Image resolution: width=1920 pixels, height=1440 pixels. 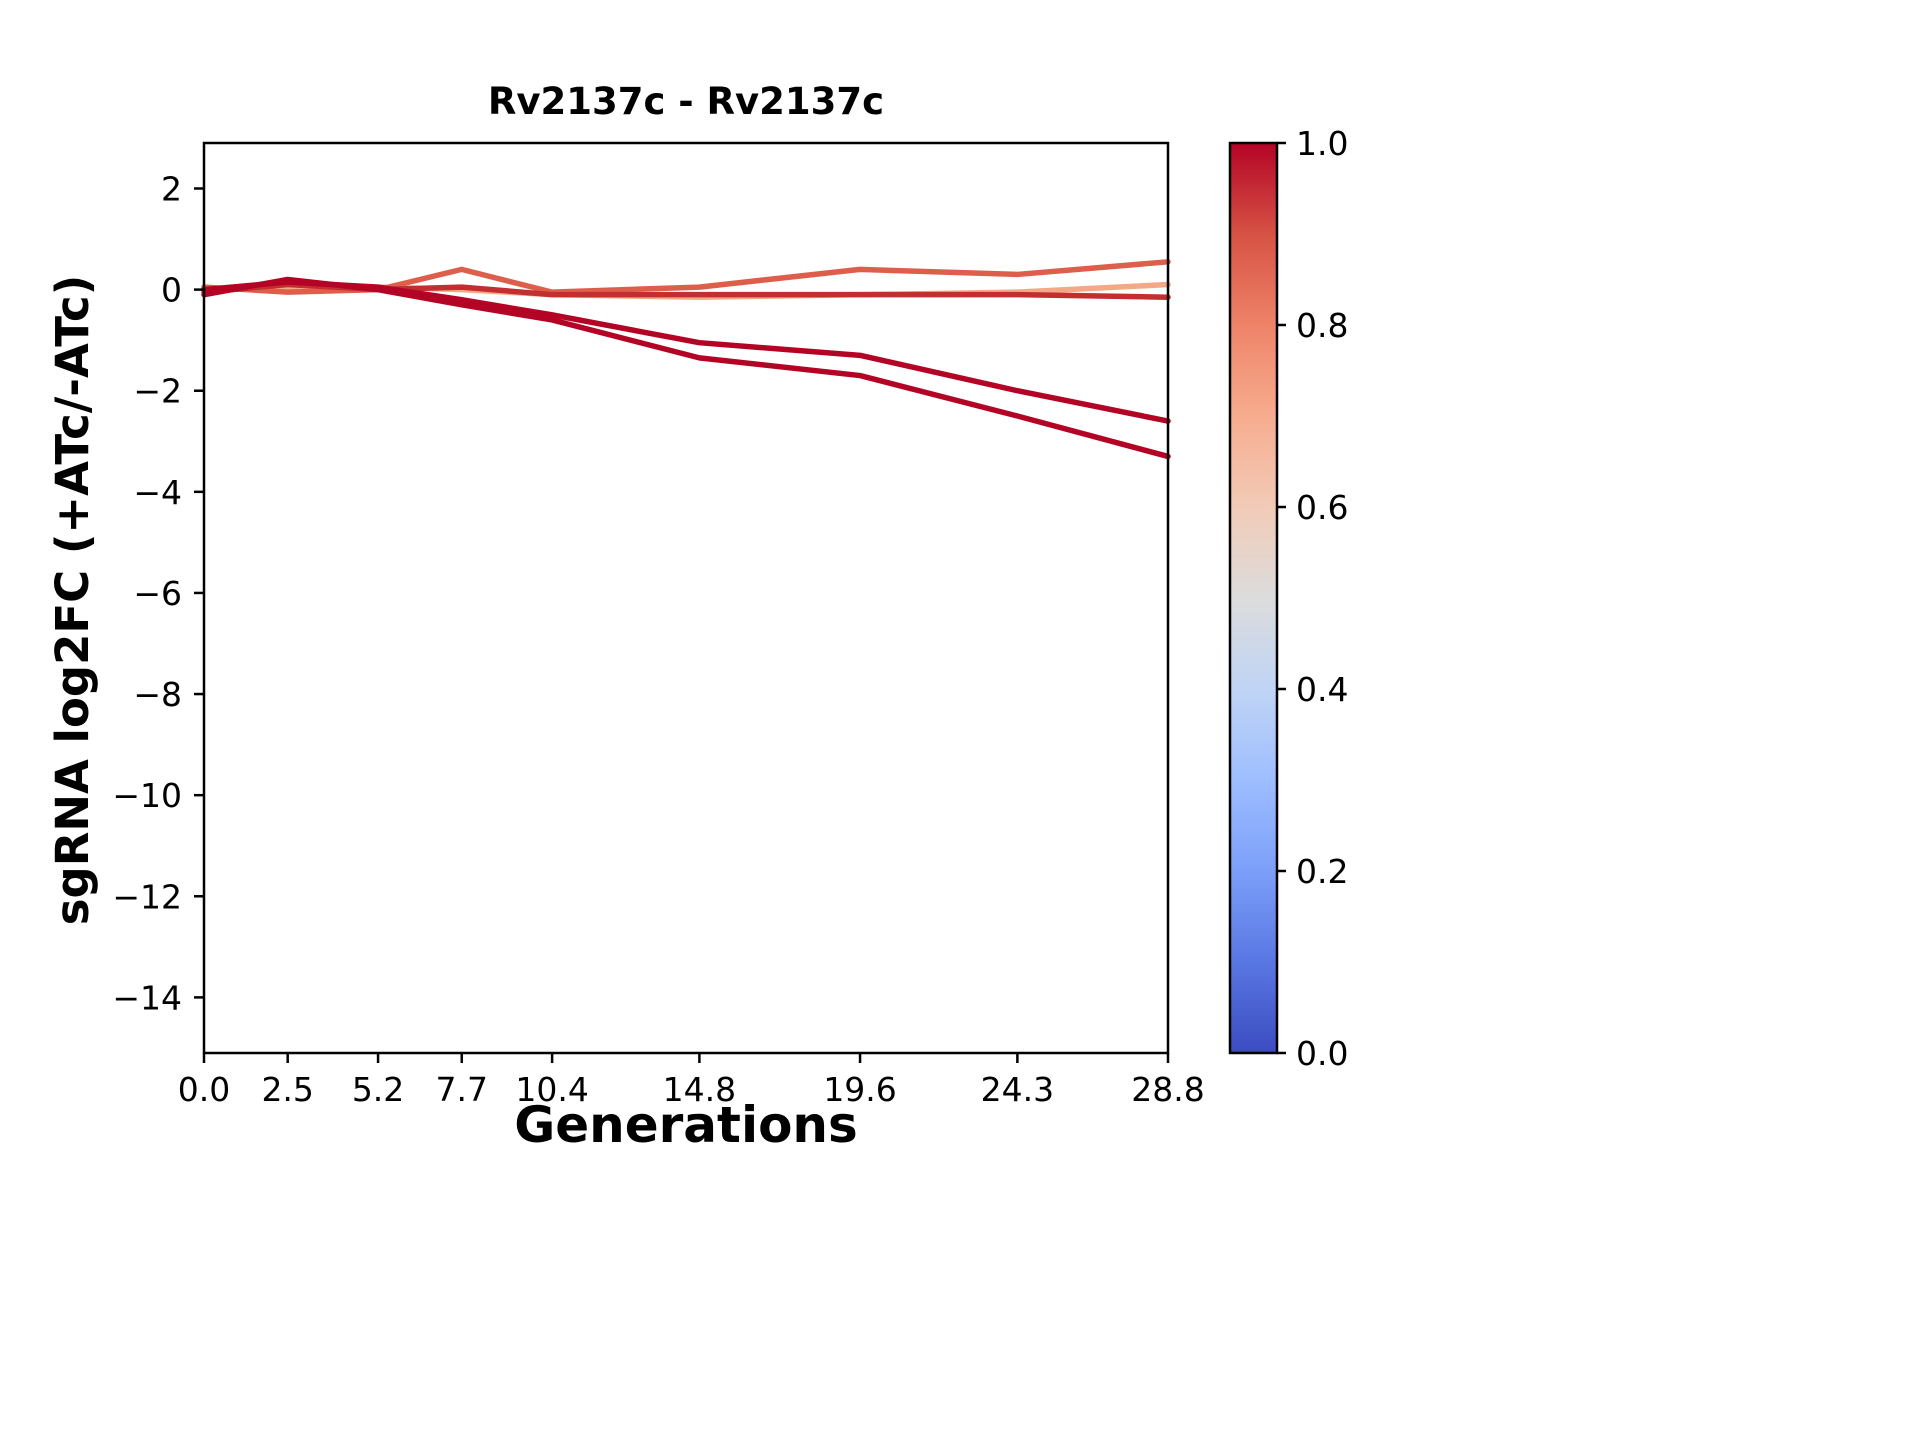 What do you see at coordinates (461, 1089) in the screenshot?
I see `x-tick-label: 7.7` at bounding box center [461, 1089].